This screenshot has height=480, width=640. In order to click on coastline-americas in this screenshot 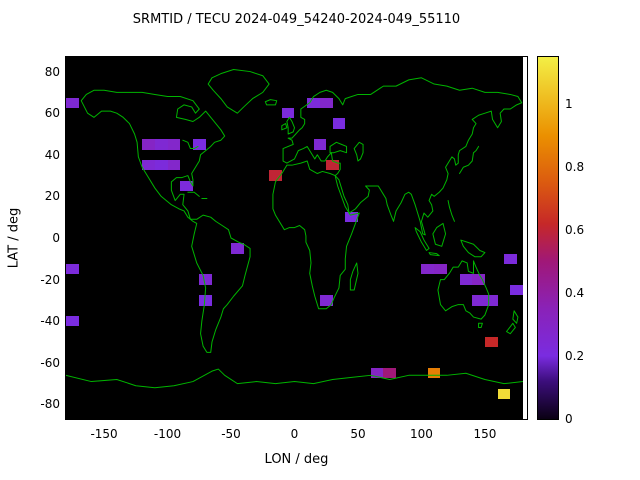, I will do `click(165, 221)`.